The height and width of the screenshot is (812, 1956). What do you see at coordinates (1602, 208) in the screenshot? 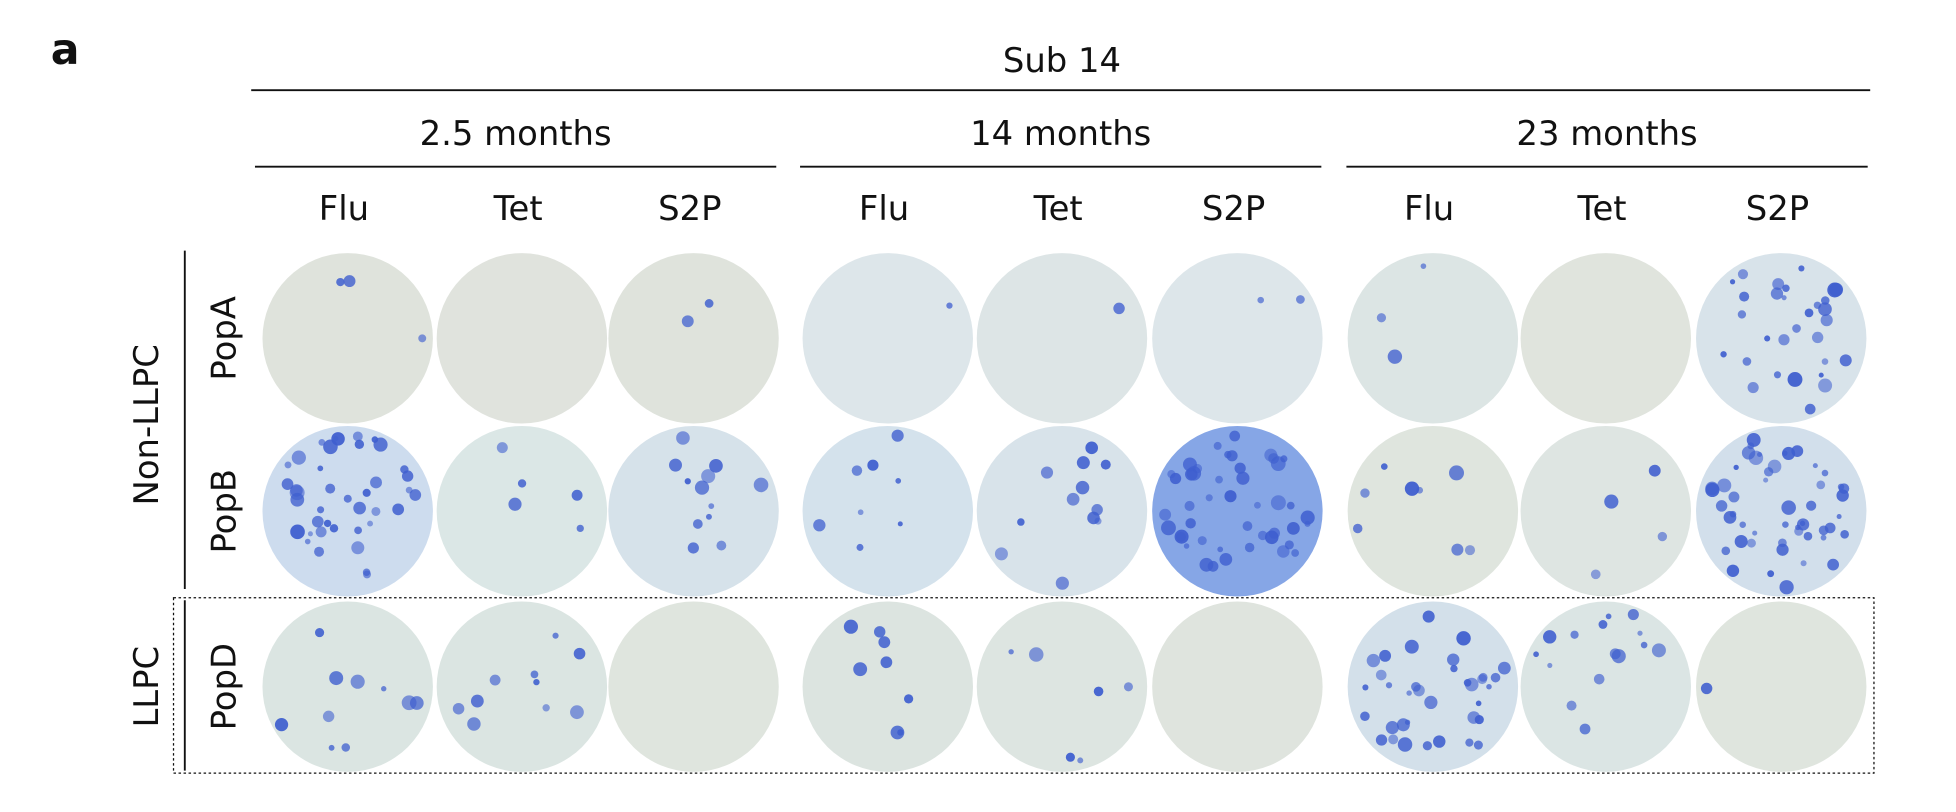
I see `column-label: Tet` at bounding box center [1602, 208].